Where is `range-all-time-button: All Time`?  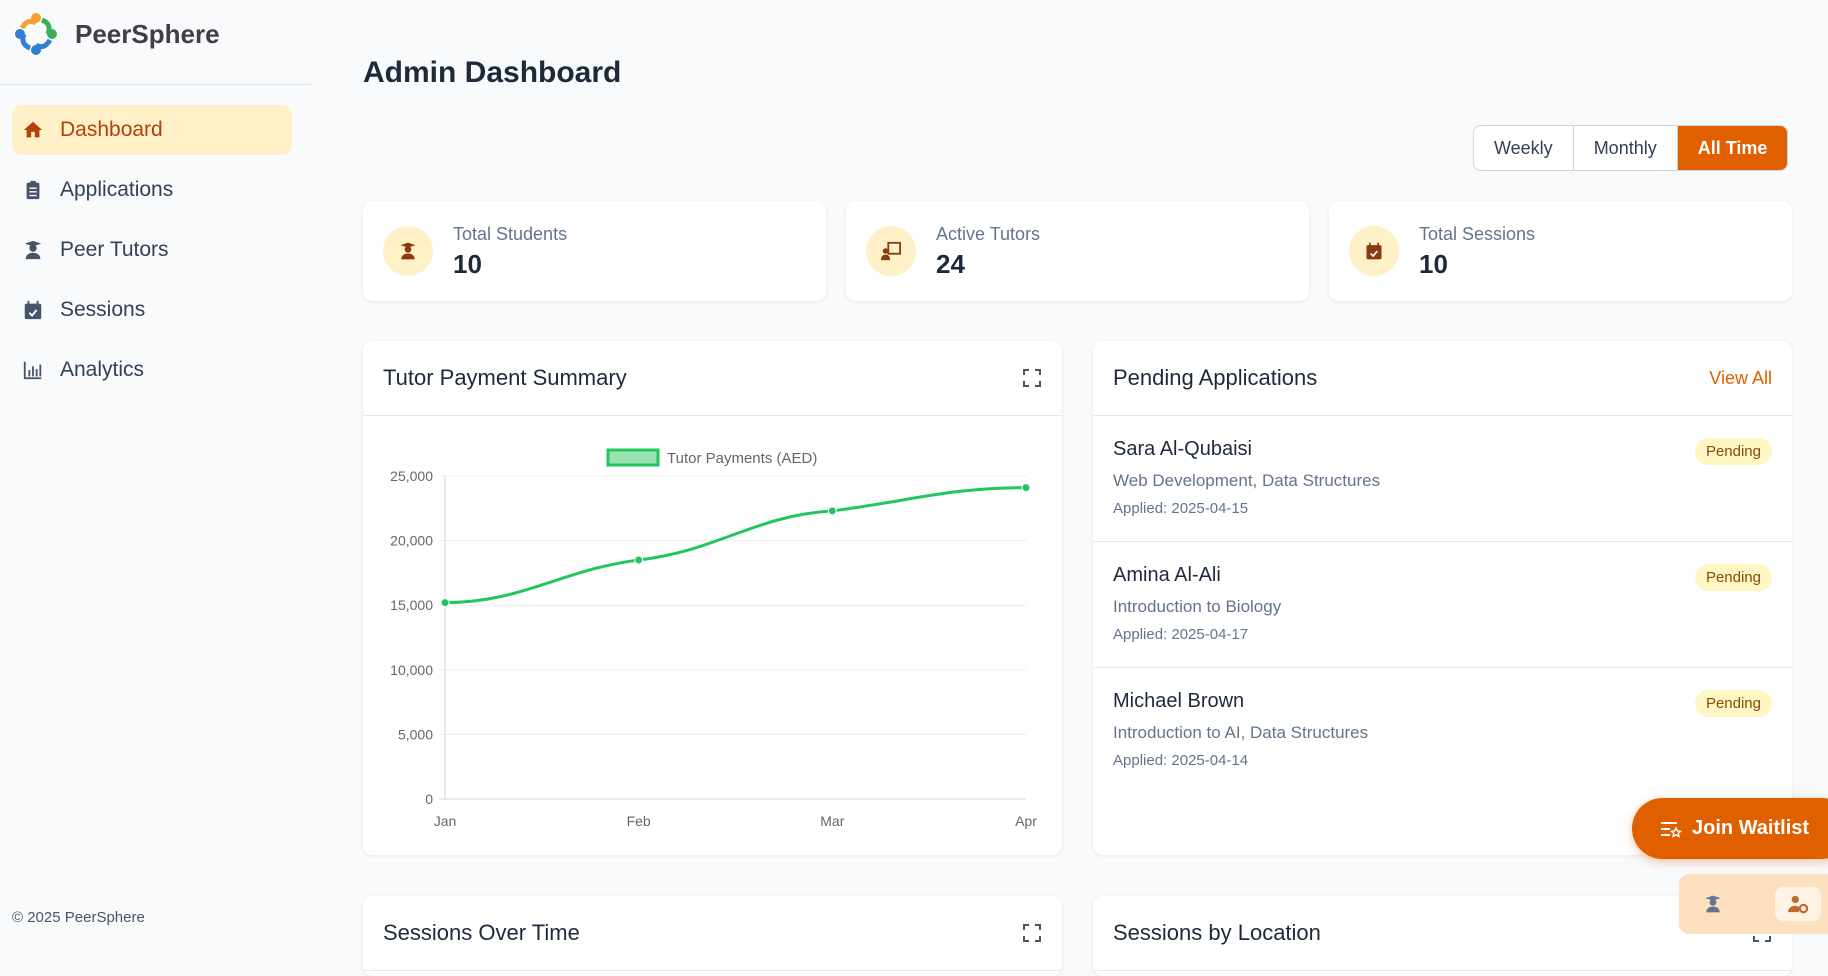 range-all-time-button: All Time is located at coordinates (1732, 148).